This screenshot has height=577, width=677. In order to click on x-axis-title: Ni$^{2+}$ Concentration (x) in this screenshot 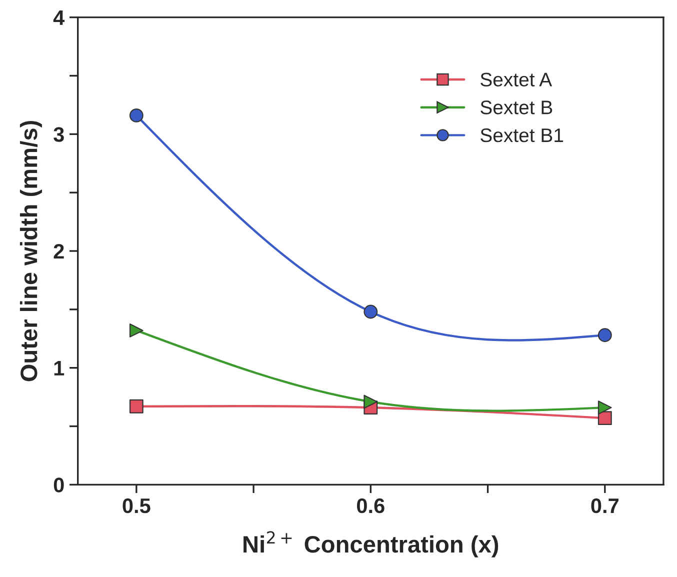, I will do `click(371, 544)`.